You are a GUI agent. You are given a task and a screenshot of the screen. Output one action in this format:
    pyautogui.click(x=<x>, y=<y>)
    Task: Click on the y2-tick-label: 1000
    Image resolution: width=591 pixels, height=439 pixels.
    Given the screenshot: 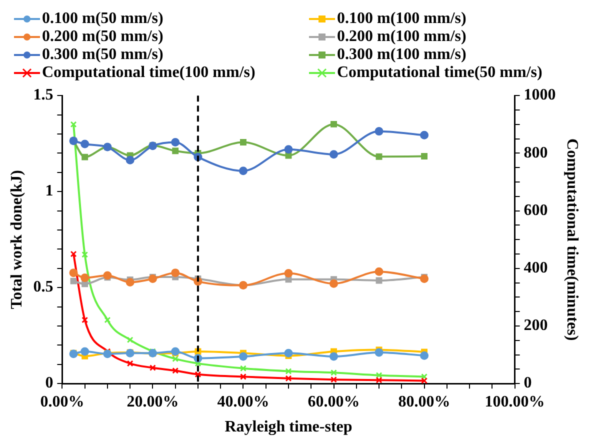 What is the action you would take?
    pyautogui.click(x=540, y=95)
    